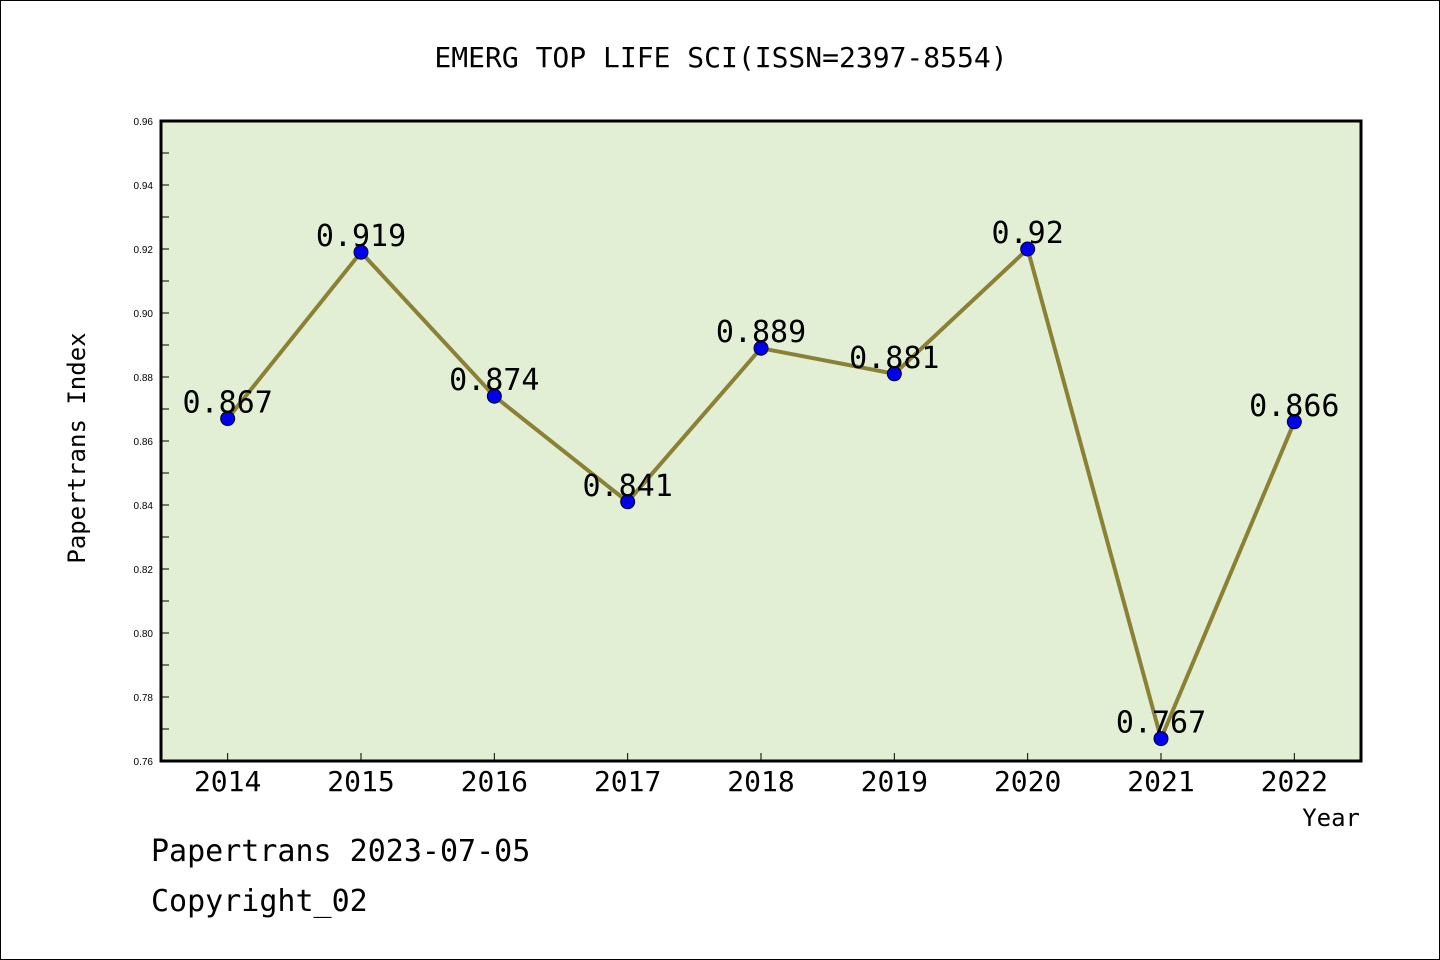 Image resolution: width=1440 pixels, height=960 pixels. I want to click on y-tick-label: 0.92, so click(144, 250).